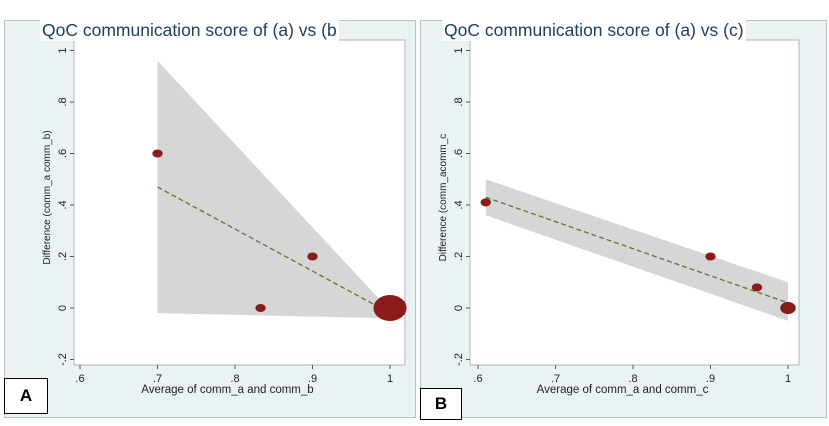 This screenshot has height=426, width=829. I want to click on x-axis-label-b: Average of comm_a and comm_c, so click(623, 390).